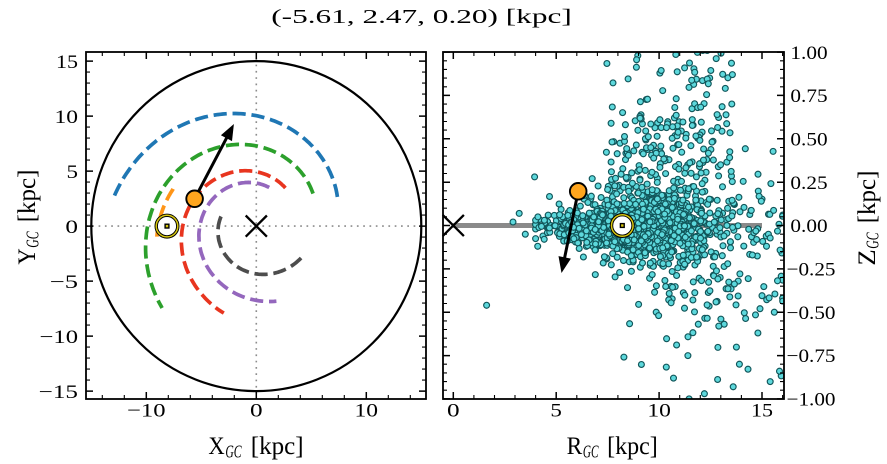 Image resolution: width=887 pixels, height=464 pixels. Describe the element at coordinates (216, 446) in the screenshot. I see `svg-text: X` at that location.